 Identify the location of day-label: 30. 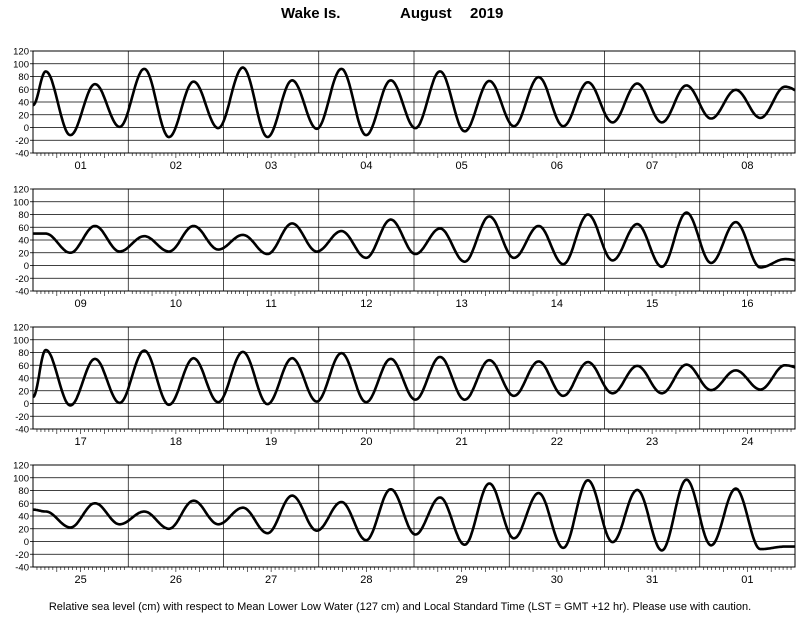
(557, 580).